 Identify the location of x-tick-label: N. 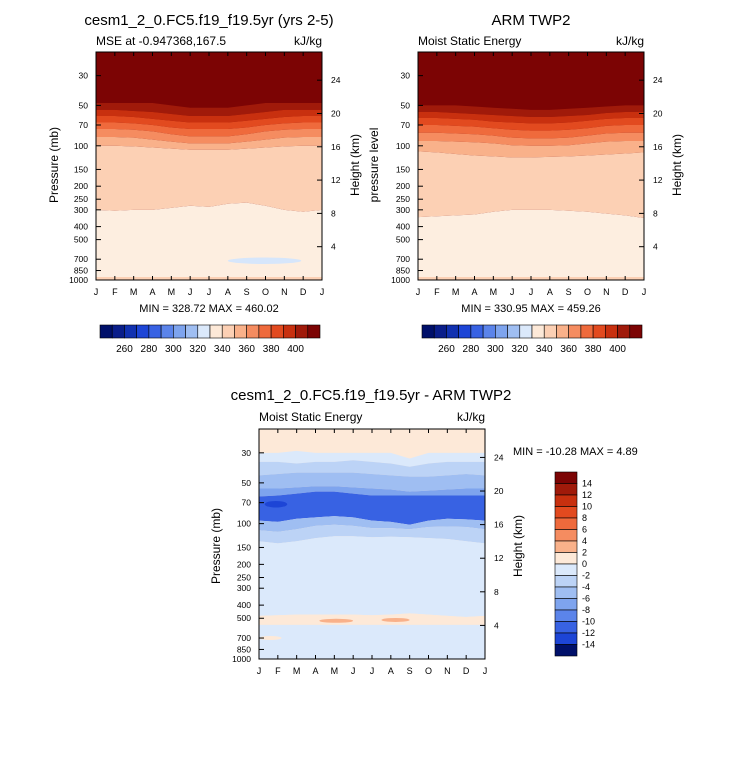
(447, 671).